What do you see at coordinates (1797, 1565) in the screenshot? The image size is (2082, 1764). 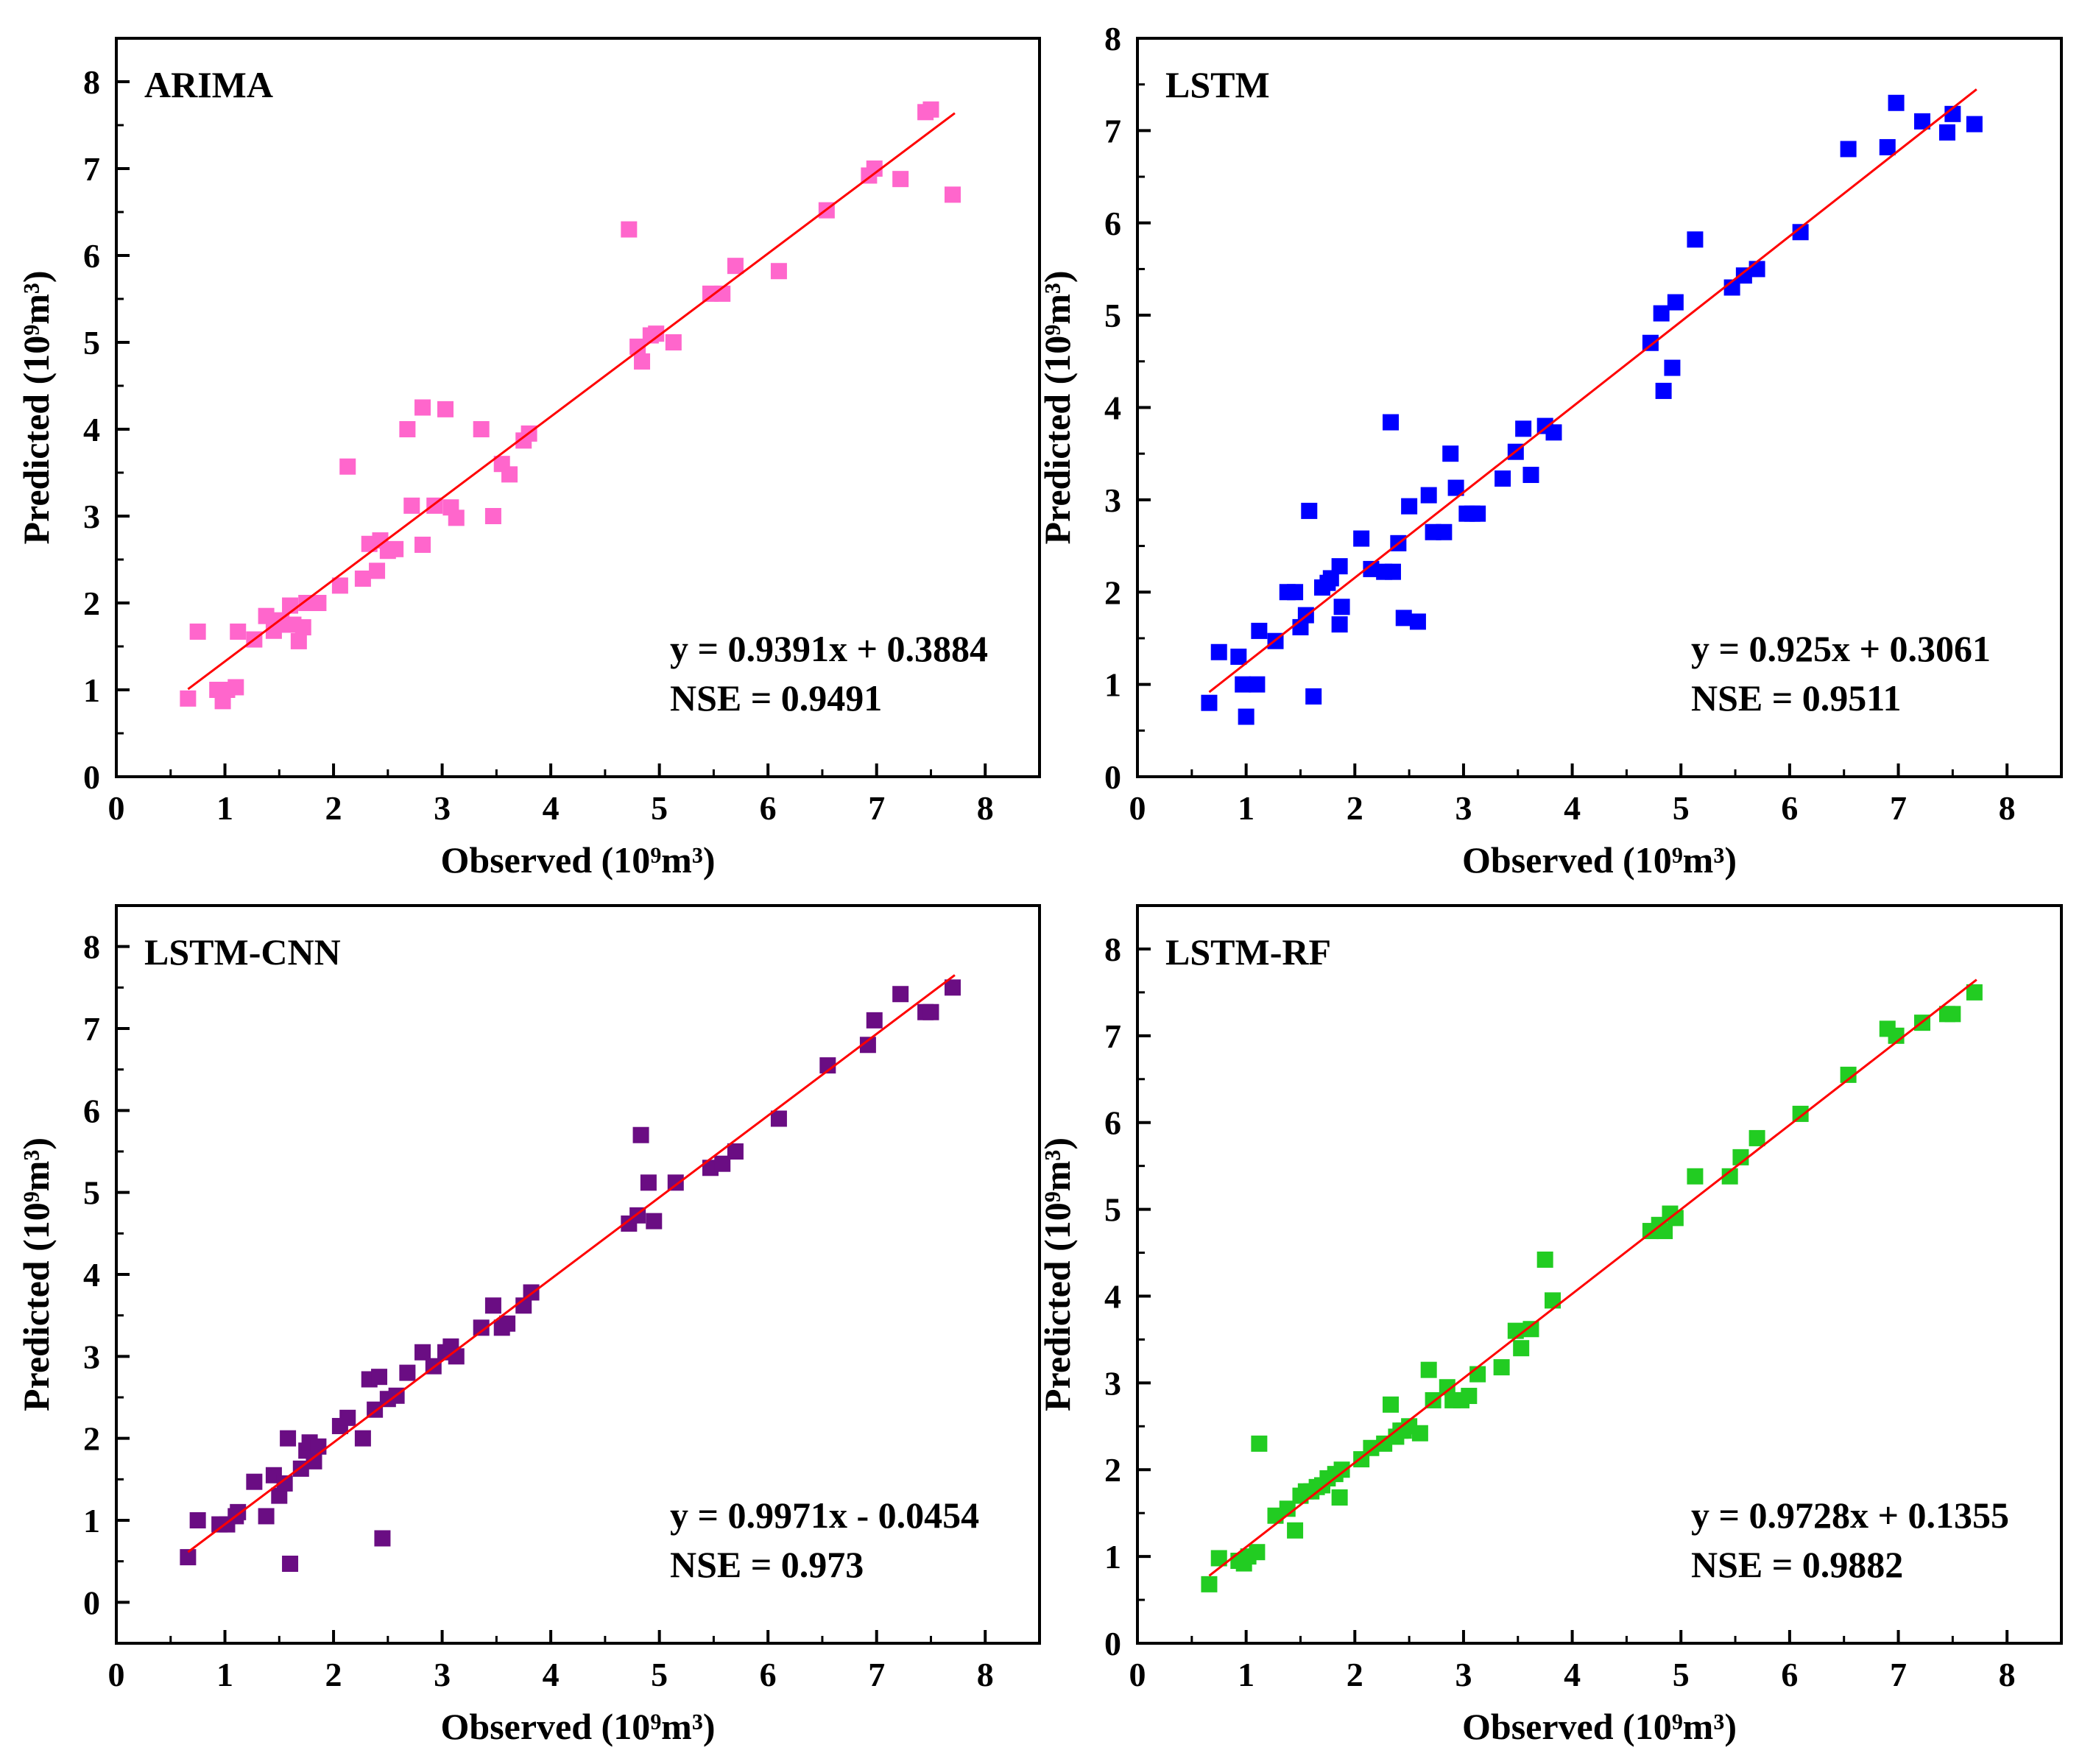 I see `nse-value: NSE = 0.9882` at bounding box center [1797, 1565].